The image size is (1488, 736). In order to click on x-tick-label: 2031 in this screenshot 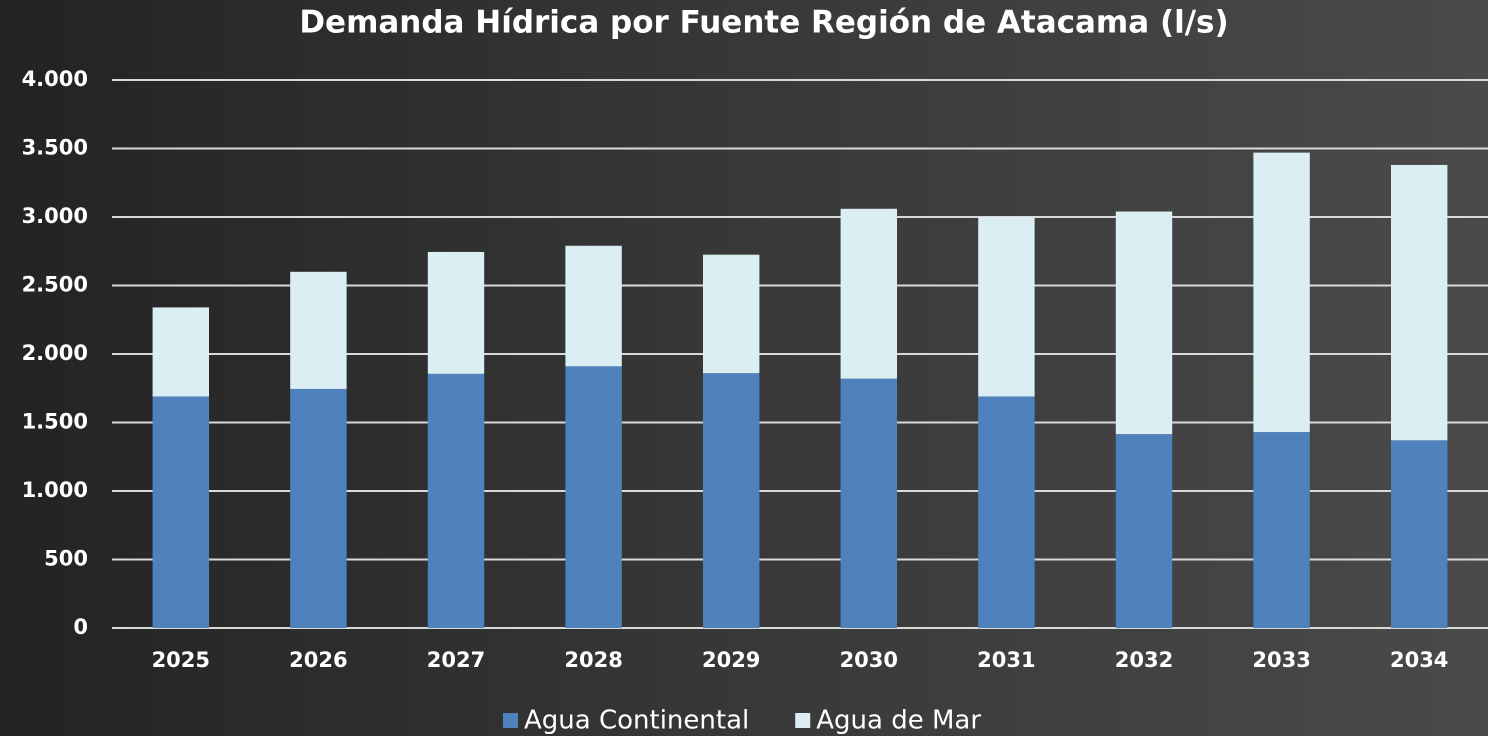, I will do `click(1006, 660)`.